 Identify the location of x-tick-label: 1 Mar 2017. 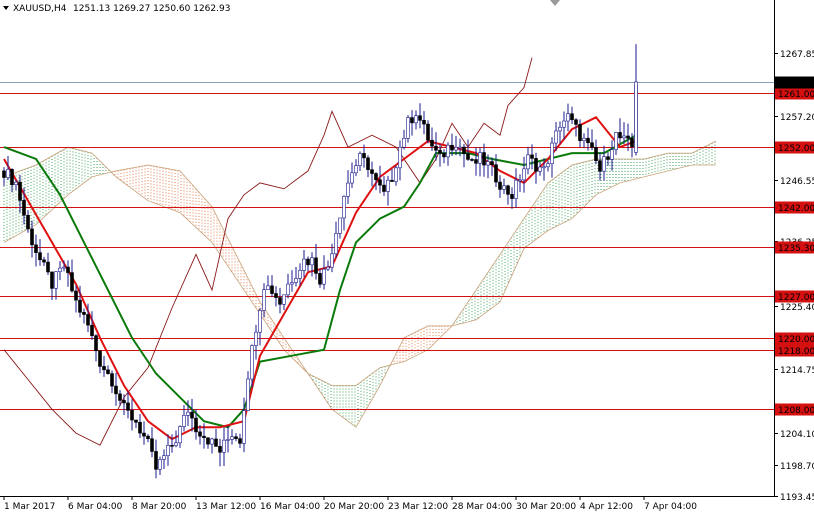
(29, 507).